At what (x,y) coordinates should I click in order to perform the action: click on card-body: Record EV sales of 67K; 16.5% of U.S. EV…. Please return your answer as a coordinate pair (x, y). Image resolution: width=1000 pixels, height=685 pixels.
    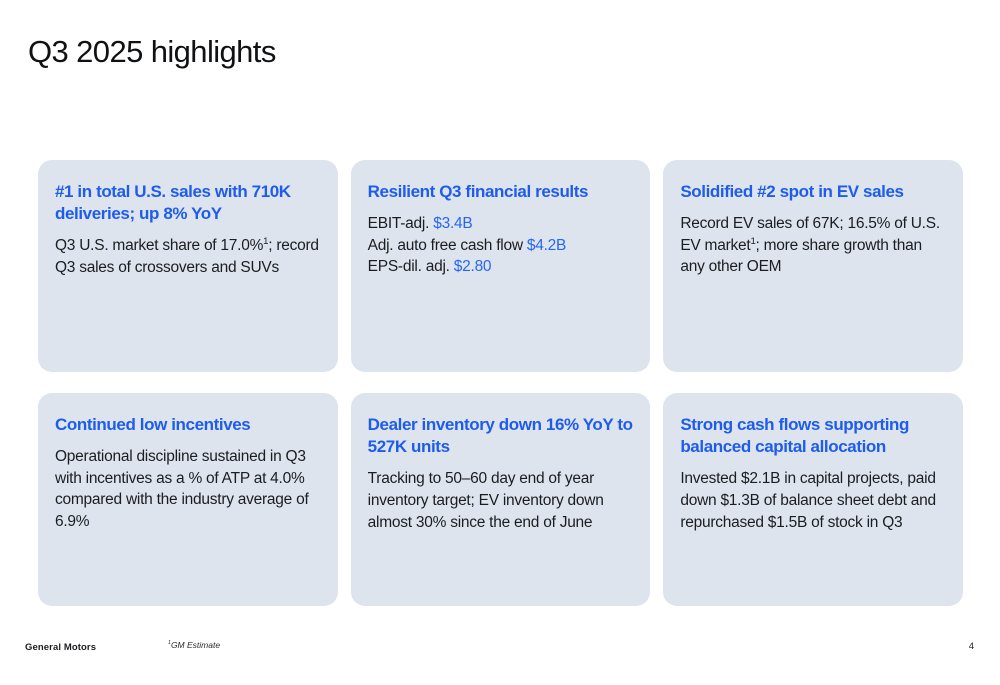
    Looking at the image, I should click on (814, 245).